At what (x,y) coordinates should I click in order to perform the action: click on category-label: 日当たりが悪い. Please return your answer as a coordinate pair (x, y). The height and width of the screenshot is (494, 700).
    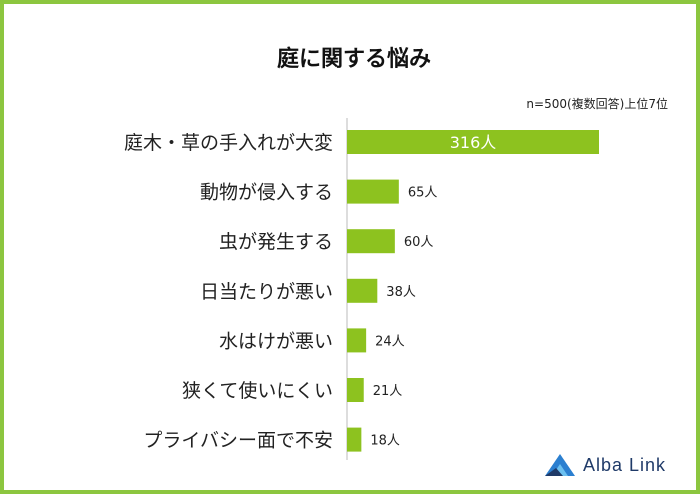
    Looking at the image, I should click on (266, 292).